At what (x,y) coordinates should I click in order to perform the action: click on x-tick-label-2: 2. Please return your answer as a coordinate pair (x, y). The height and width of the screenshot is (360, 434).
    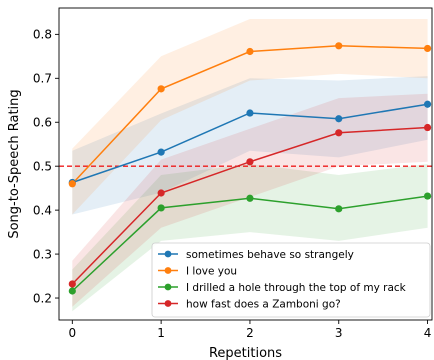
    Looking at the image, I should click on (250, 333).